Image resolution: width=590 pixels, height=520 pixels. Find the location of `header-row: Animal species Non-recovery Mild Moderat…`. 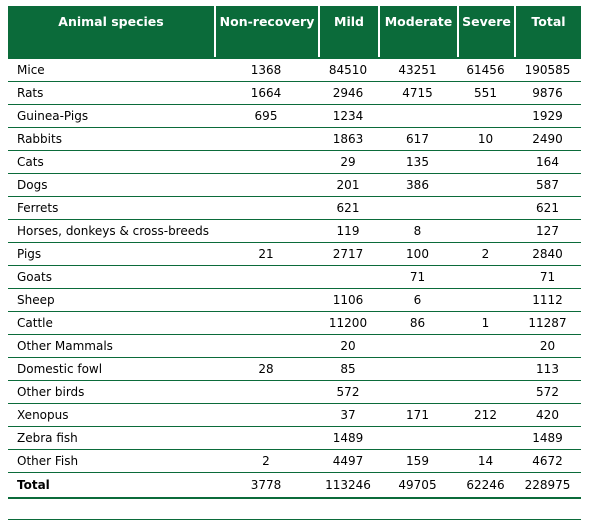

header-row: Animal species Non-recovery Mild Moderat… is located at coordinates (294, 31).